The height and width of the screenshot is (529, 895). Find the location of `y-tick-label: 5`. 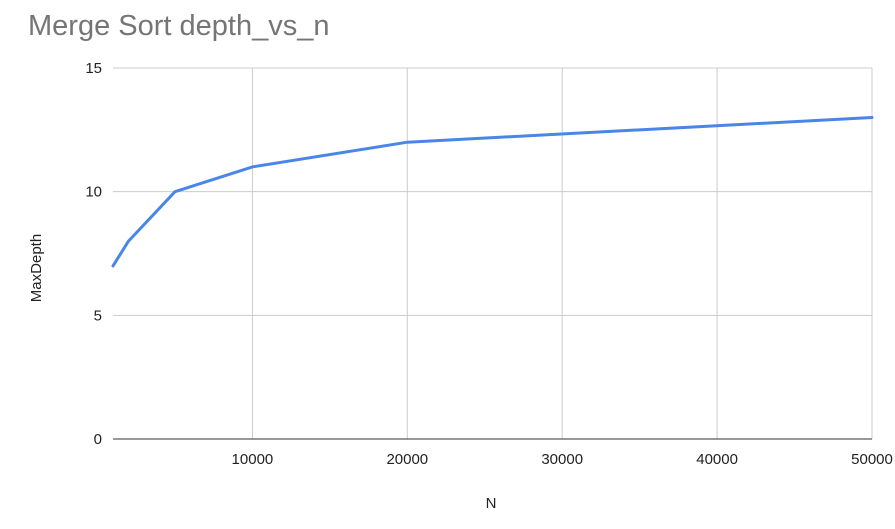

y-tick-label: 5 is located at coordinates (98, 315).